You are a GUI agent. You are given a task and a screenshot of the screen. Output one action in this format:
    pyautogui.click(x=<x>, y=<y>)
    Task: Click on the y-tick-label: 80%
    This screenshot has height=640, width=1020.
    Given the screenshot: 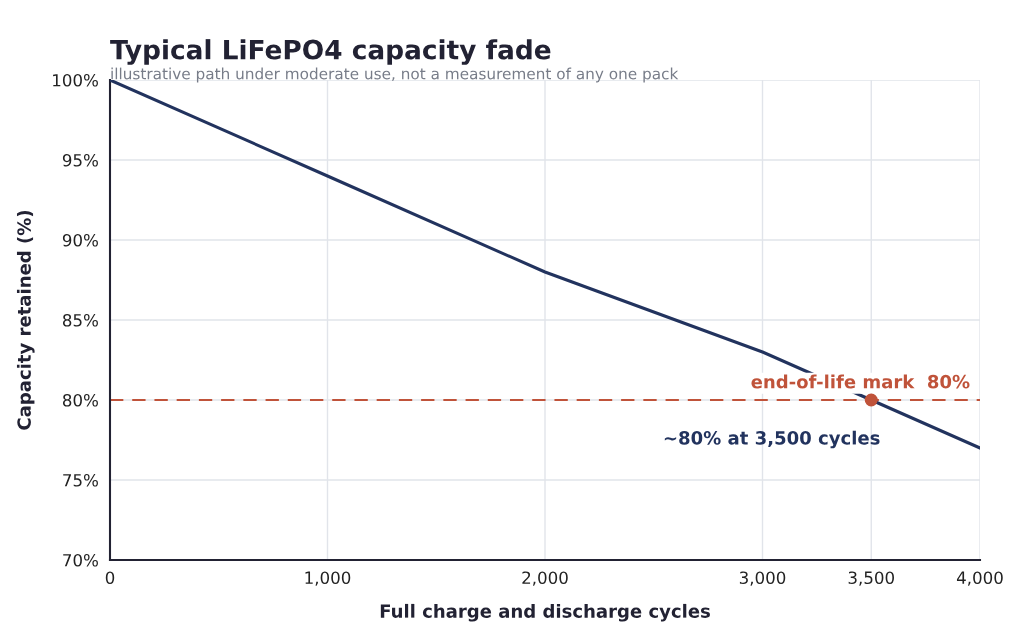 What is the action you would take?
    pyautogui.click(x=80, y=400)
    